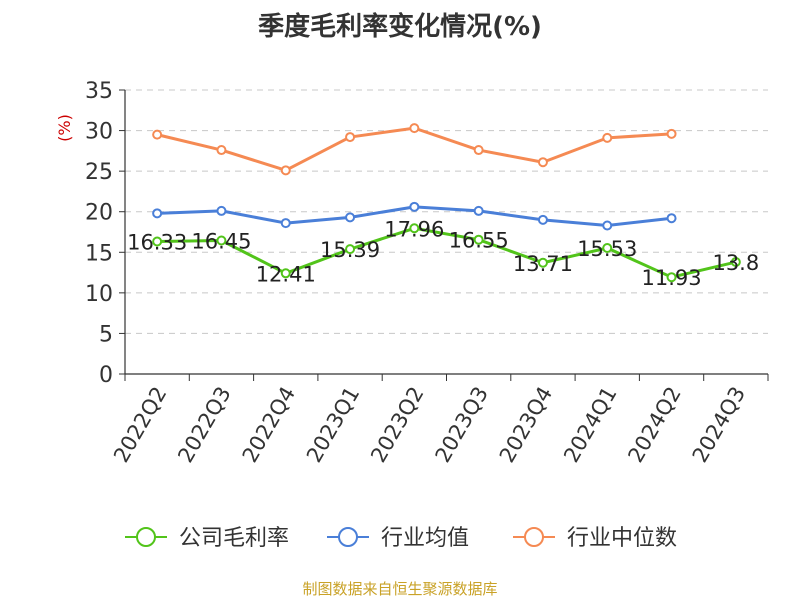 The width and height of the screenshot is (800, 600). I want to click on x-tick-label: 2023Q3, so click(462, 425).